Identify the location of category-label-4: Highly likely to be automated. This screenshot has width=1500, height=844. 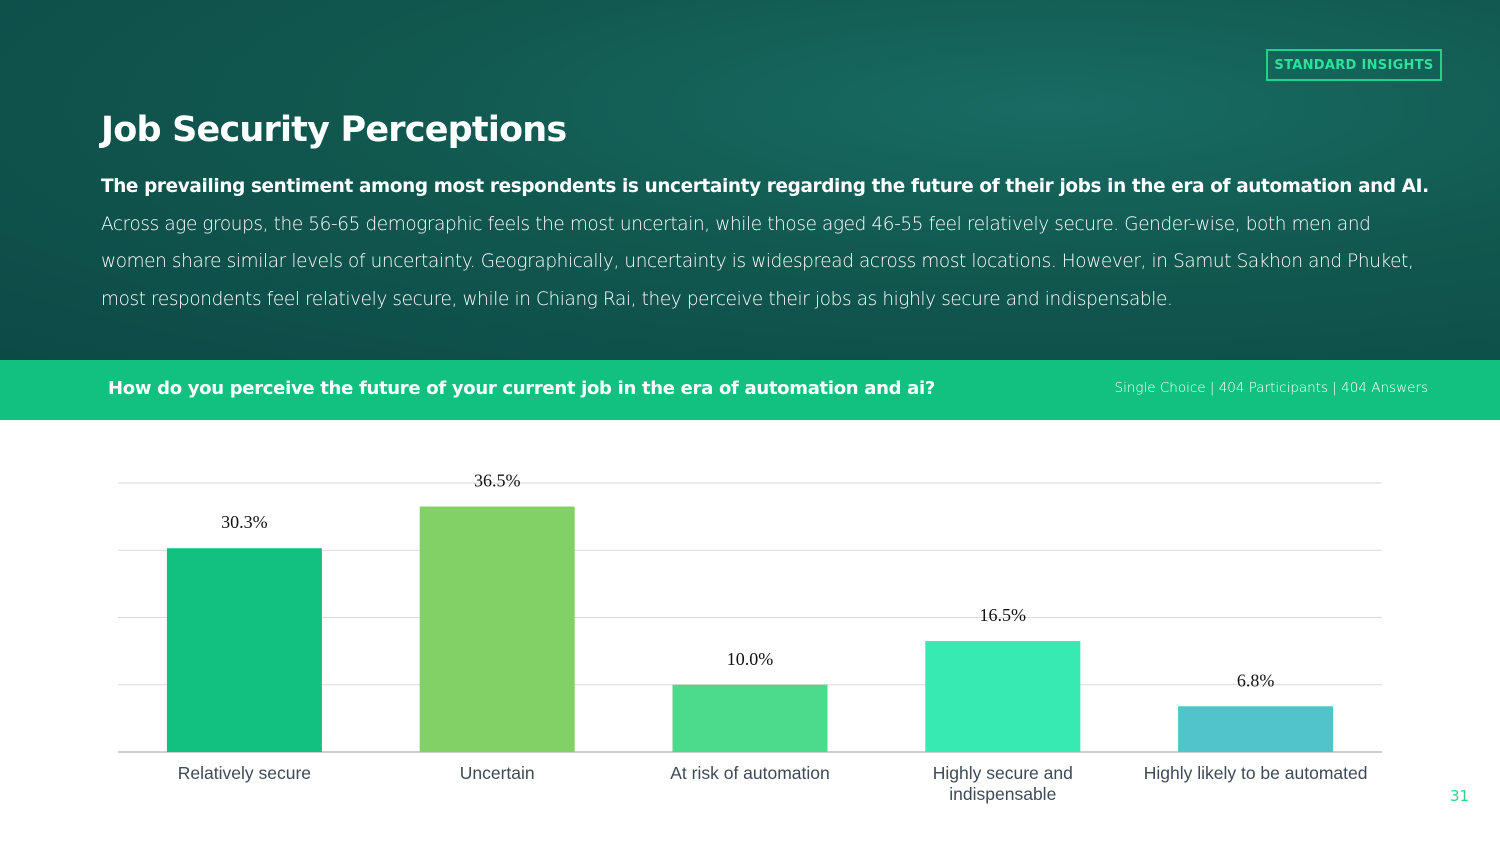
(1256, 773).